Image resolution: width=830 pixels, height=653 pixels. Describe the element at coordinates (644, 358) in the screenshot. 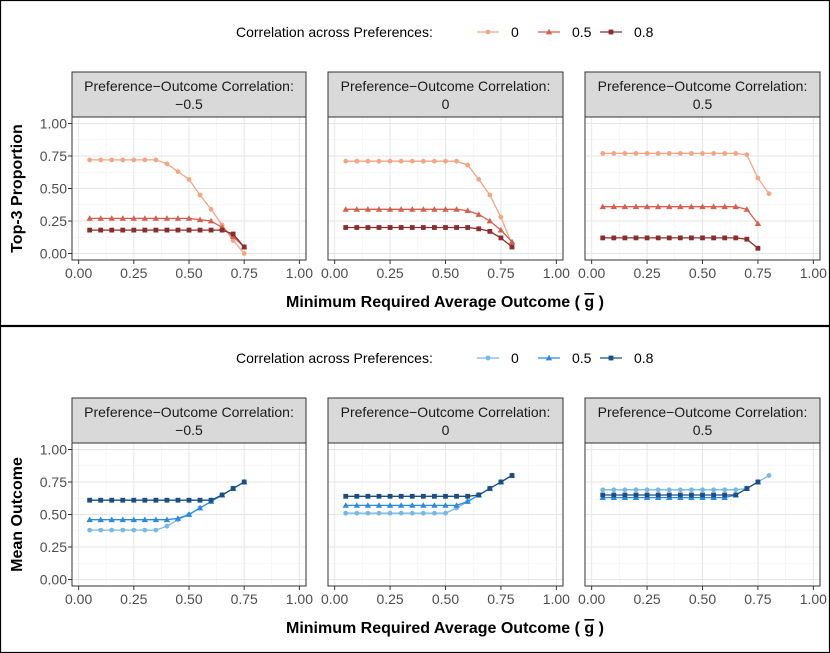

I see `legend-label-2: 0.8` at that location.